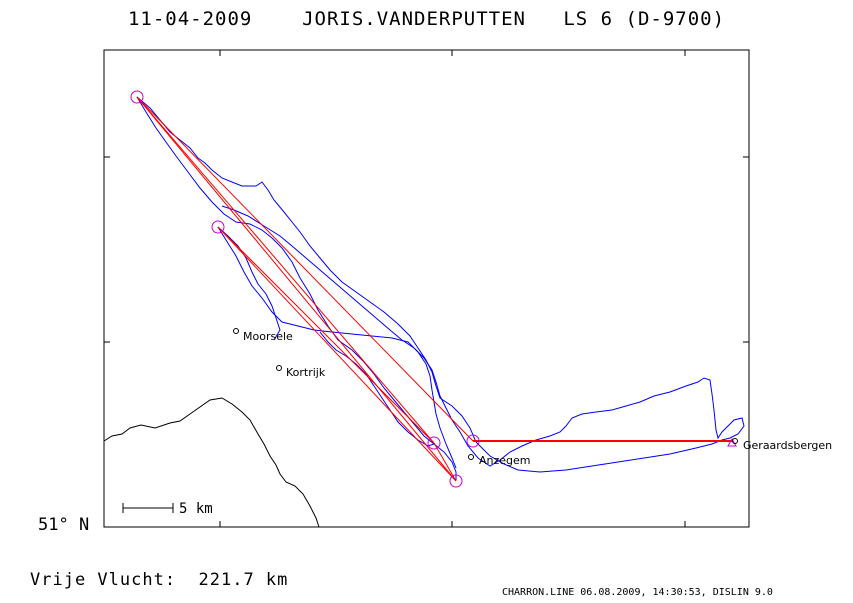 The width and height of the screenshot is (853, 603). What do you see at coordinates (159, 580) in the screenshot?
I see `distance-summary: Vrije Vlucht: 221.7 km` at bounding box center [159, 580].